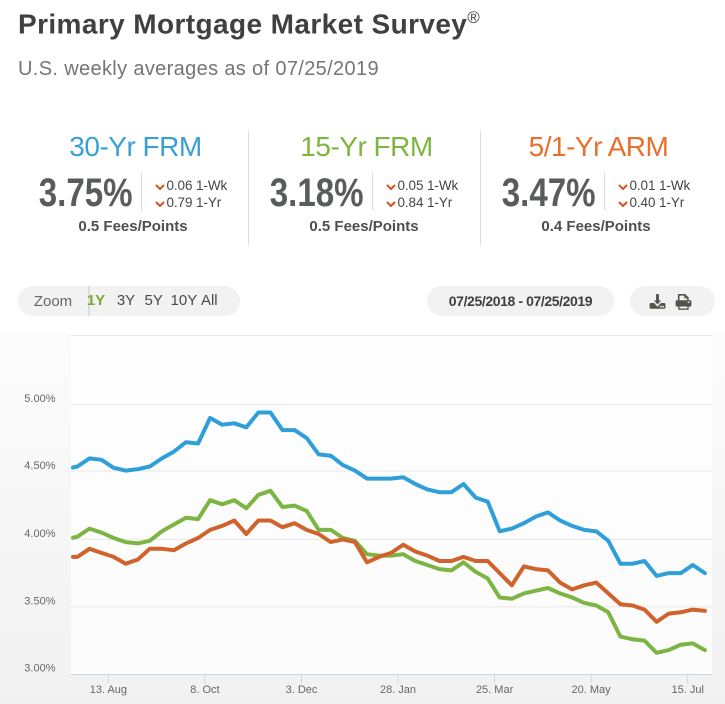  Describe the element at coordinates (302, 690) in the screenshot. I see `svg-text: 3. Dec` at that location.